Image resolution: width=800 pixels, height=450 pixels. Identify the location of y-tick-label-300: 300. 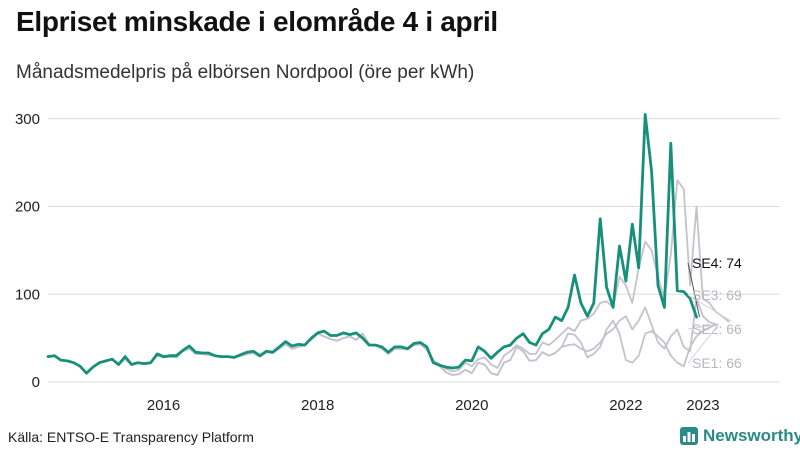
(27, 119).